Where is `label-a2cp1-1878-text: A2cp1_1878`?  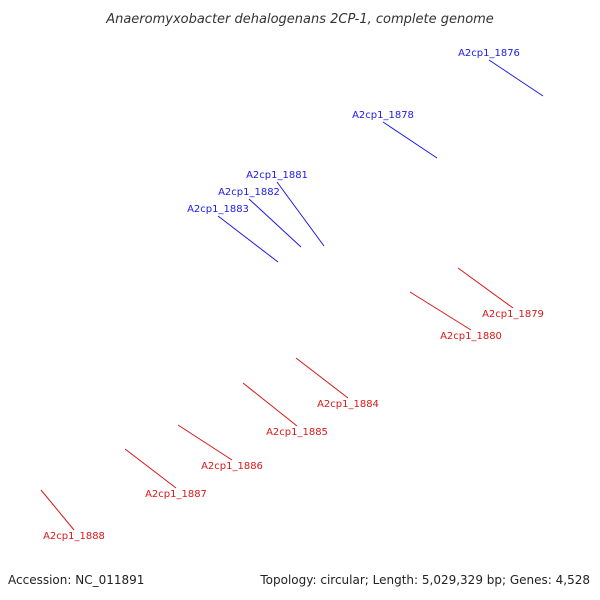
label-a2cp1-1878-text: A2cp1_1878 is located at coordinates (383, 115).